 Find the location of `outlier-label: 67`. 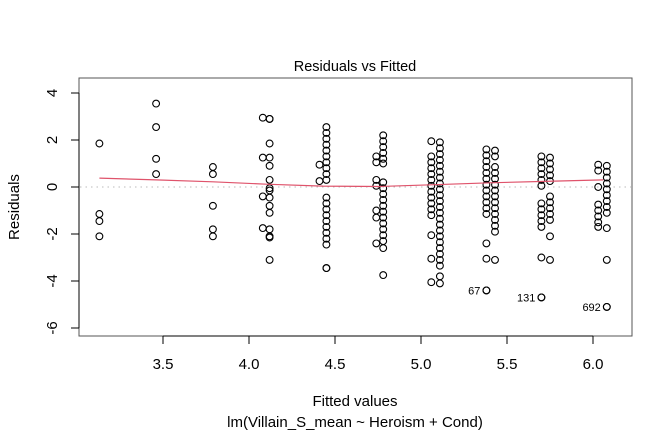

outlier-label: 67 is located at coordinates (474, 291).